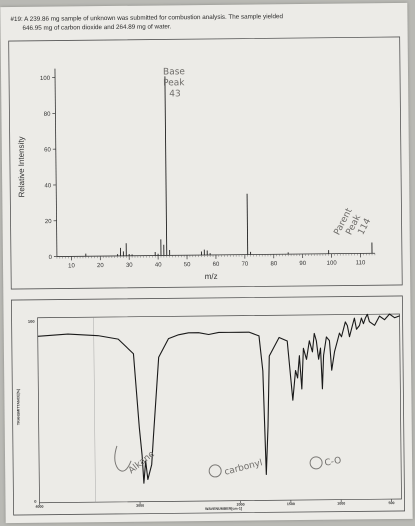  What do you see at coordinates (47, 150) in the screenshot?
I see `ms-y-tick-label: 60` at bounding box center [47, 150].